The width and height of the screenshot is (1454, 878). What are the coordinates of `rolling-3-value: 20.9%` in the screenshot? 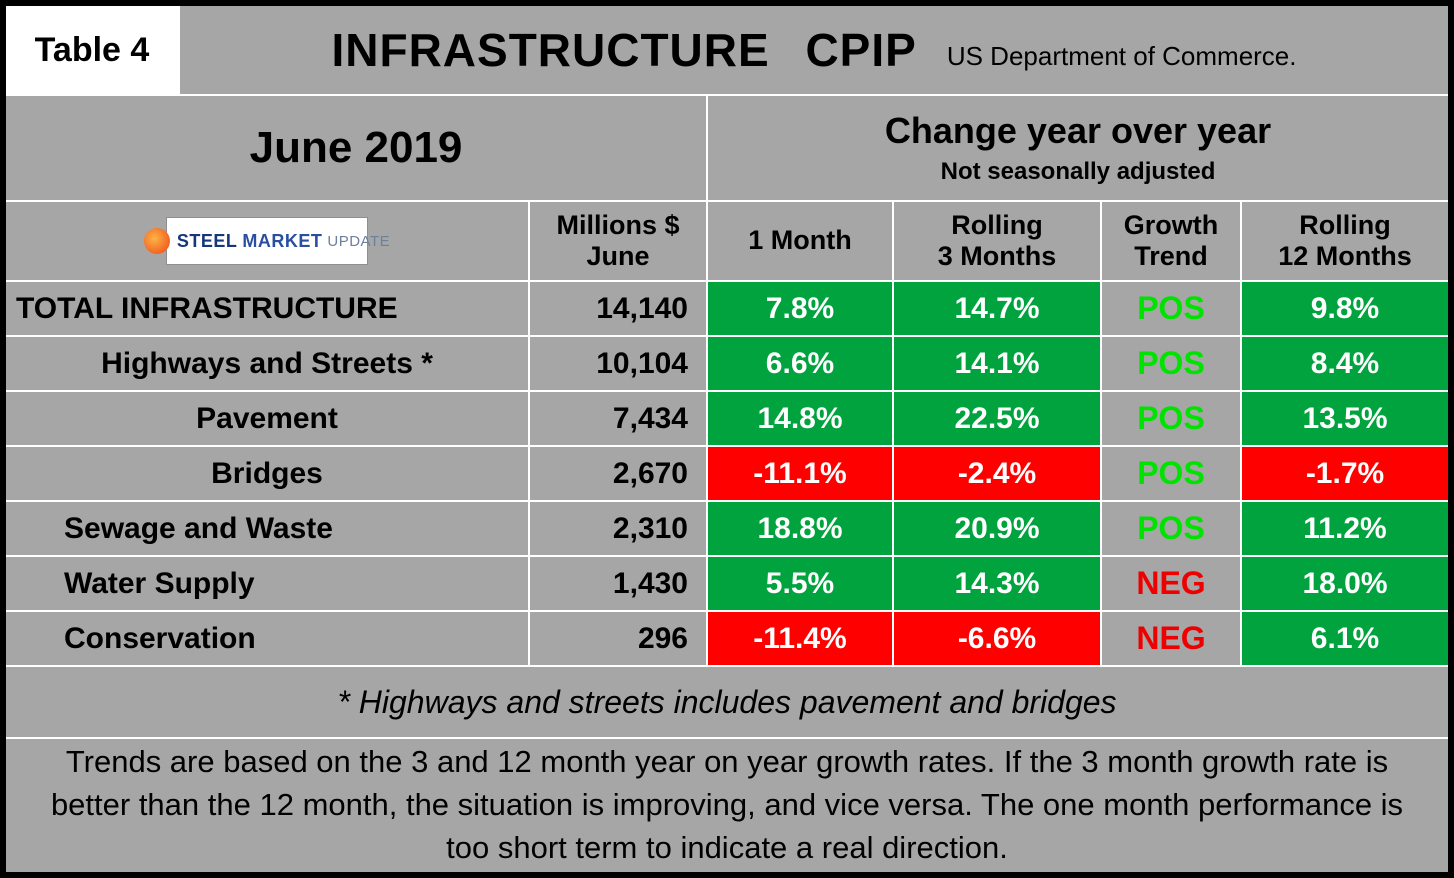 It's located at (997, 528).